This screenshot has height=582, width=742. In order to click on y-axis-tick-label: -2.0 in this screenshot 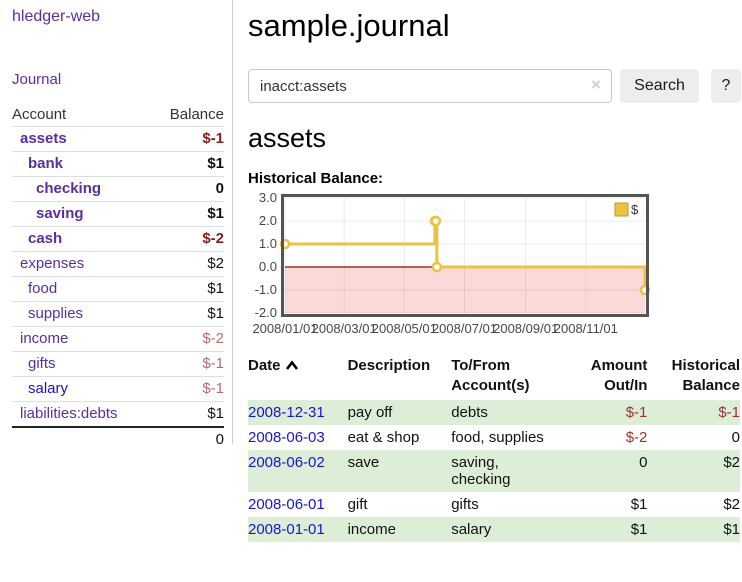, I will do `click(266, 312)`.